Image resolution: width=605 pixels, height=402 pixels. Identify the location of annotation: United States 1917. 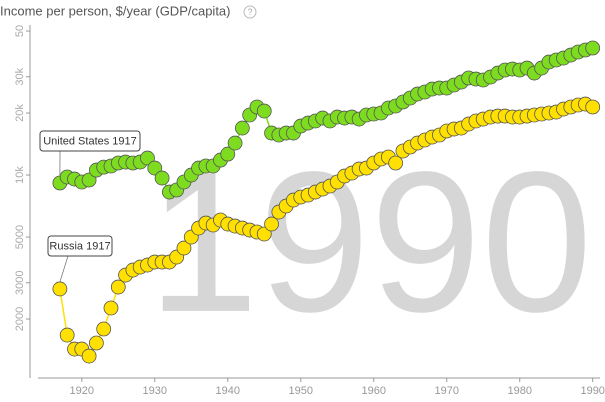
(90, 141).